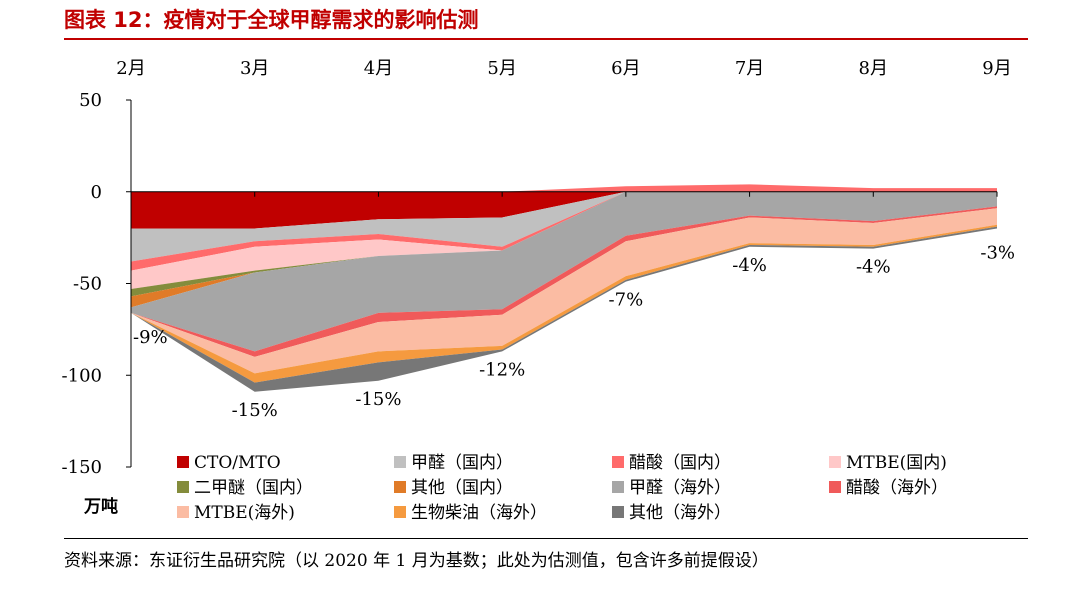 The height and width of the screenshot is (602, 1080). I want to click on legend-label: MTBE(国内), so click(896, 463).